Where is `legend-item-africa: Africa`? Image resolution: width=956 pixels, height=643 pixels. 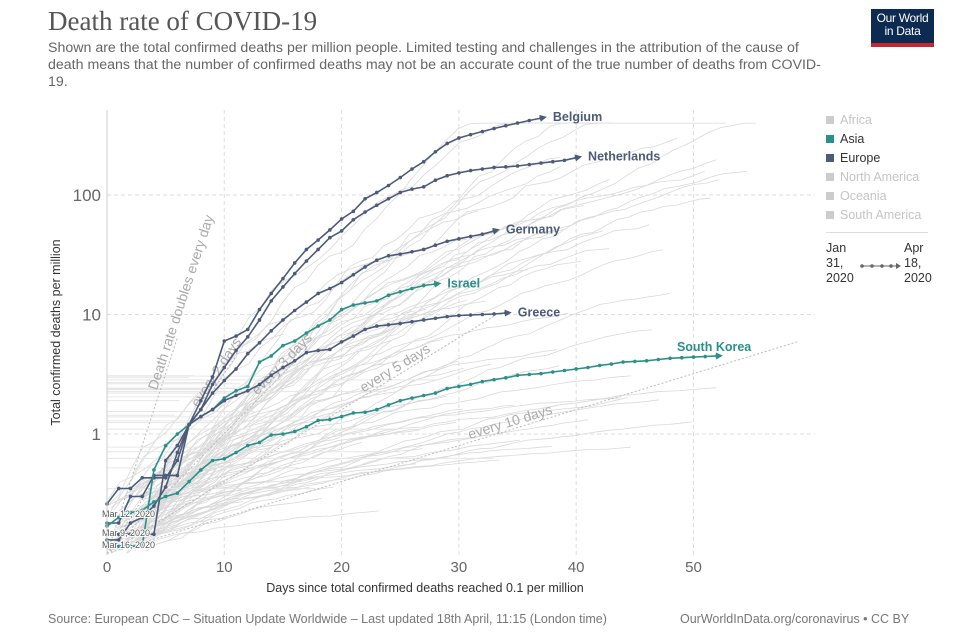
legend-item-africa: Africa is located at coordinates (883, 119).